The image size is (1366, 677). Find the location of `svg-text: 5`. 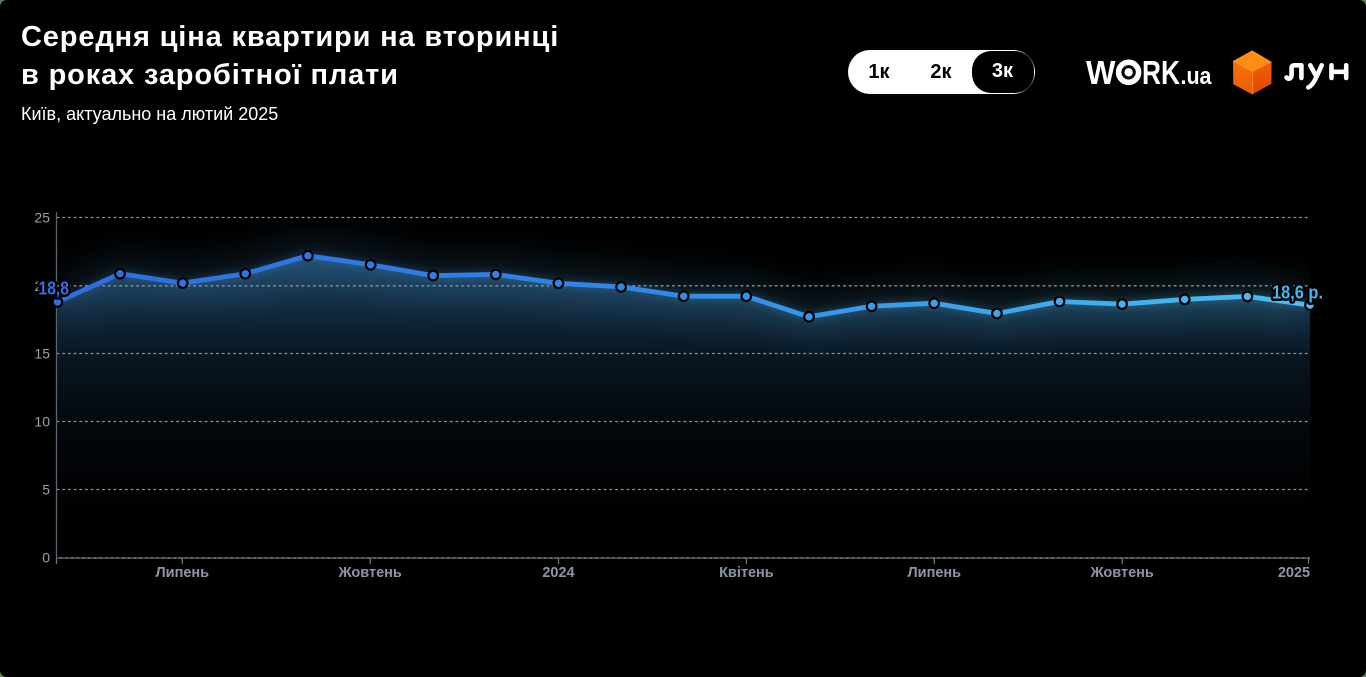

svg-text: 5 is located at coordinates (46, 490).